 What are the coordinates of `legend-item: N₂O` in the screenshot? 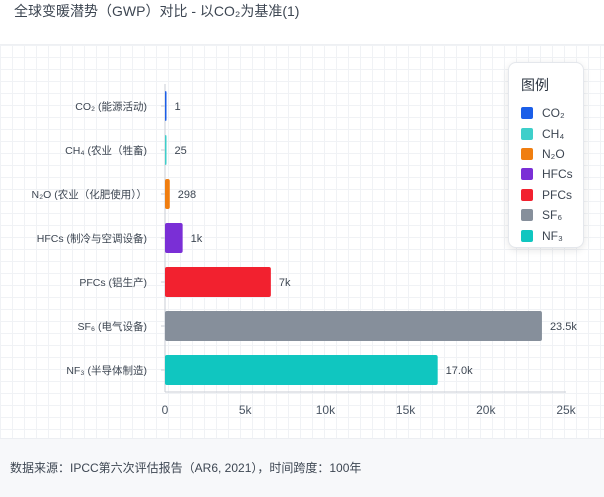 It's located at (547, 154).